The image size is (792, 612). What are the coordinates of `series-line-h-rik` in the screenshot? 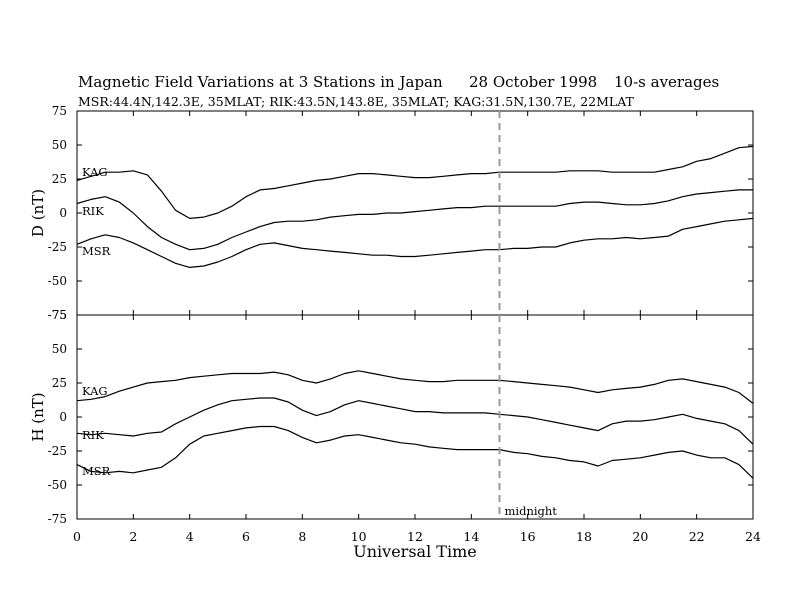 It's located at (415, 421).